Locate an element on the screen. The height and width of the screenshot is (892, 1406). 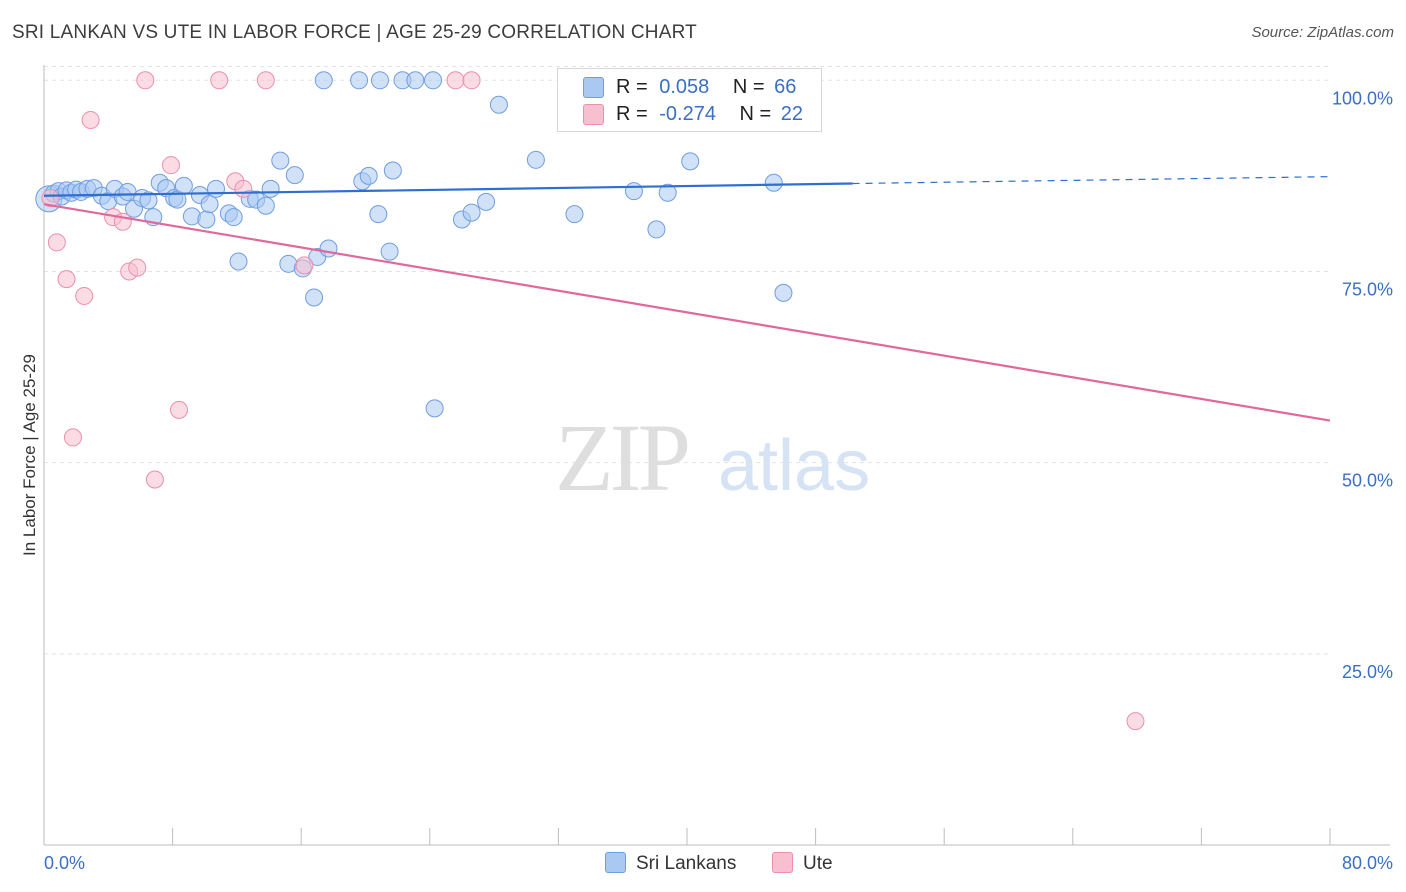
sri-swatch-icon is located at coordinates (593, 87).